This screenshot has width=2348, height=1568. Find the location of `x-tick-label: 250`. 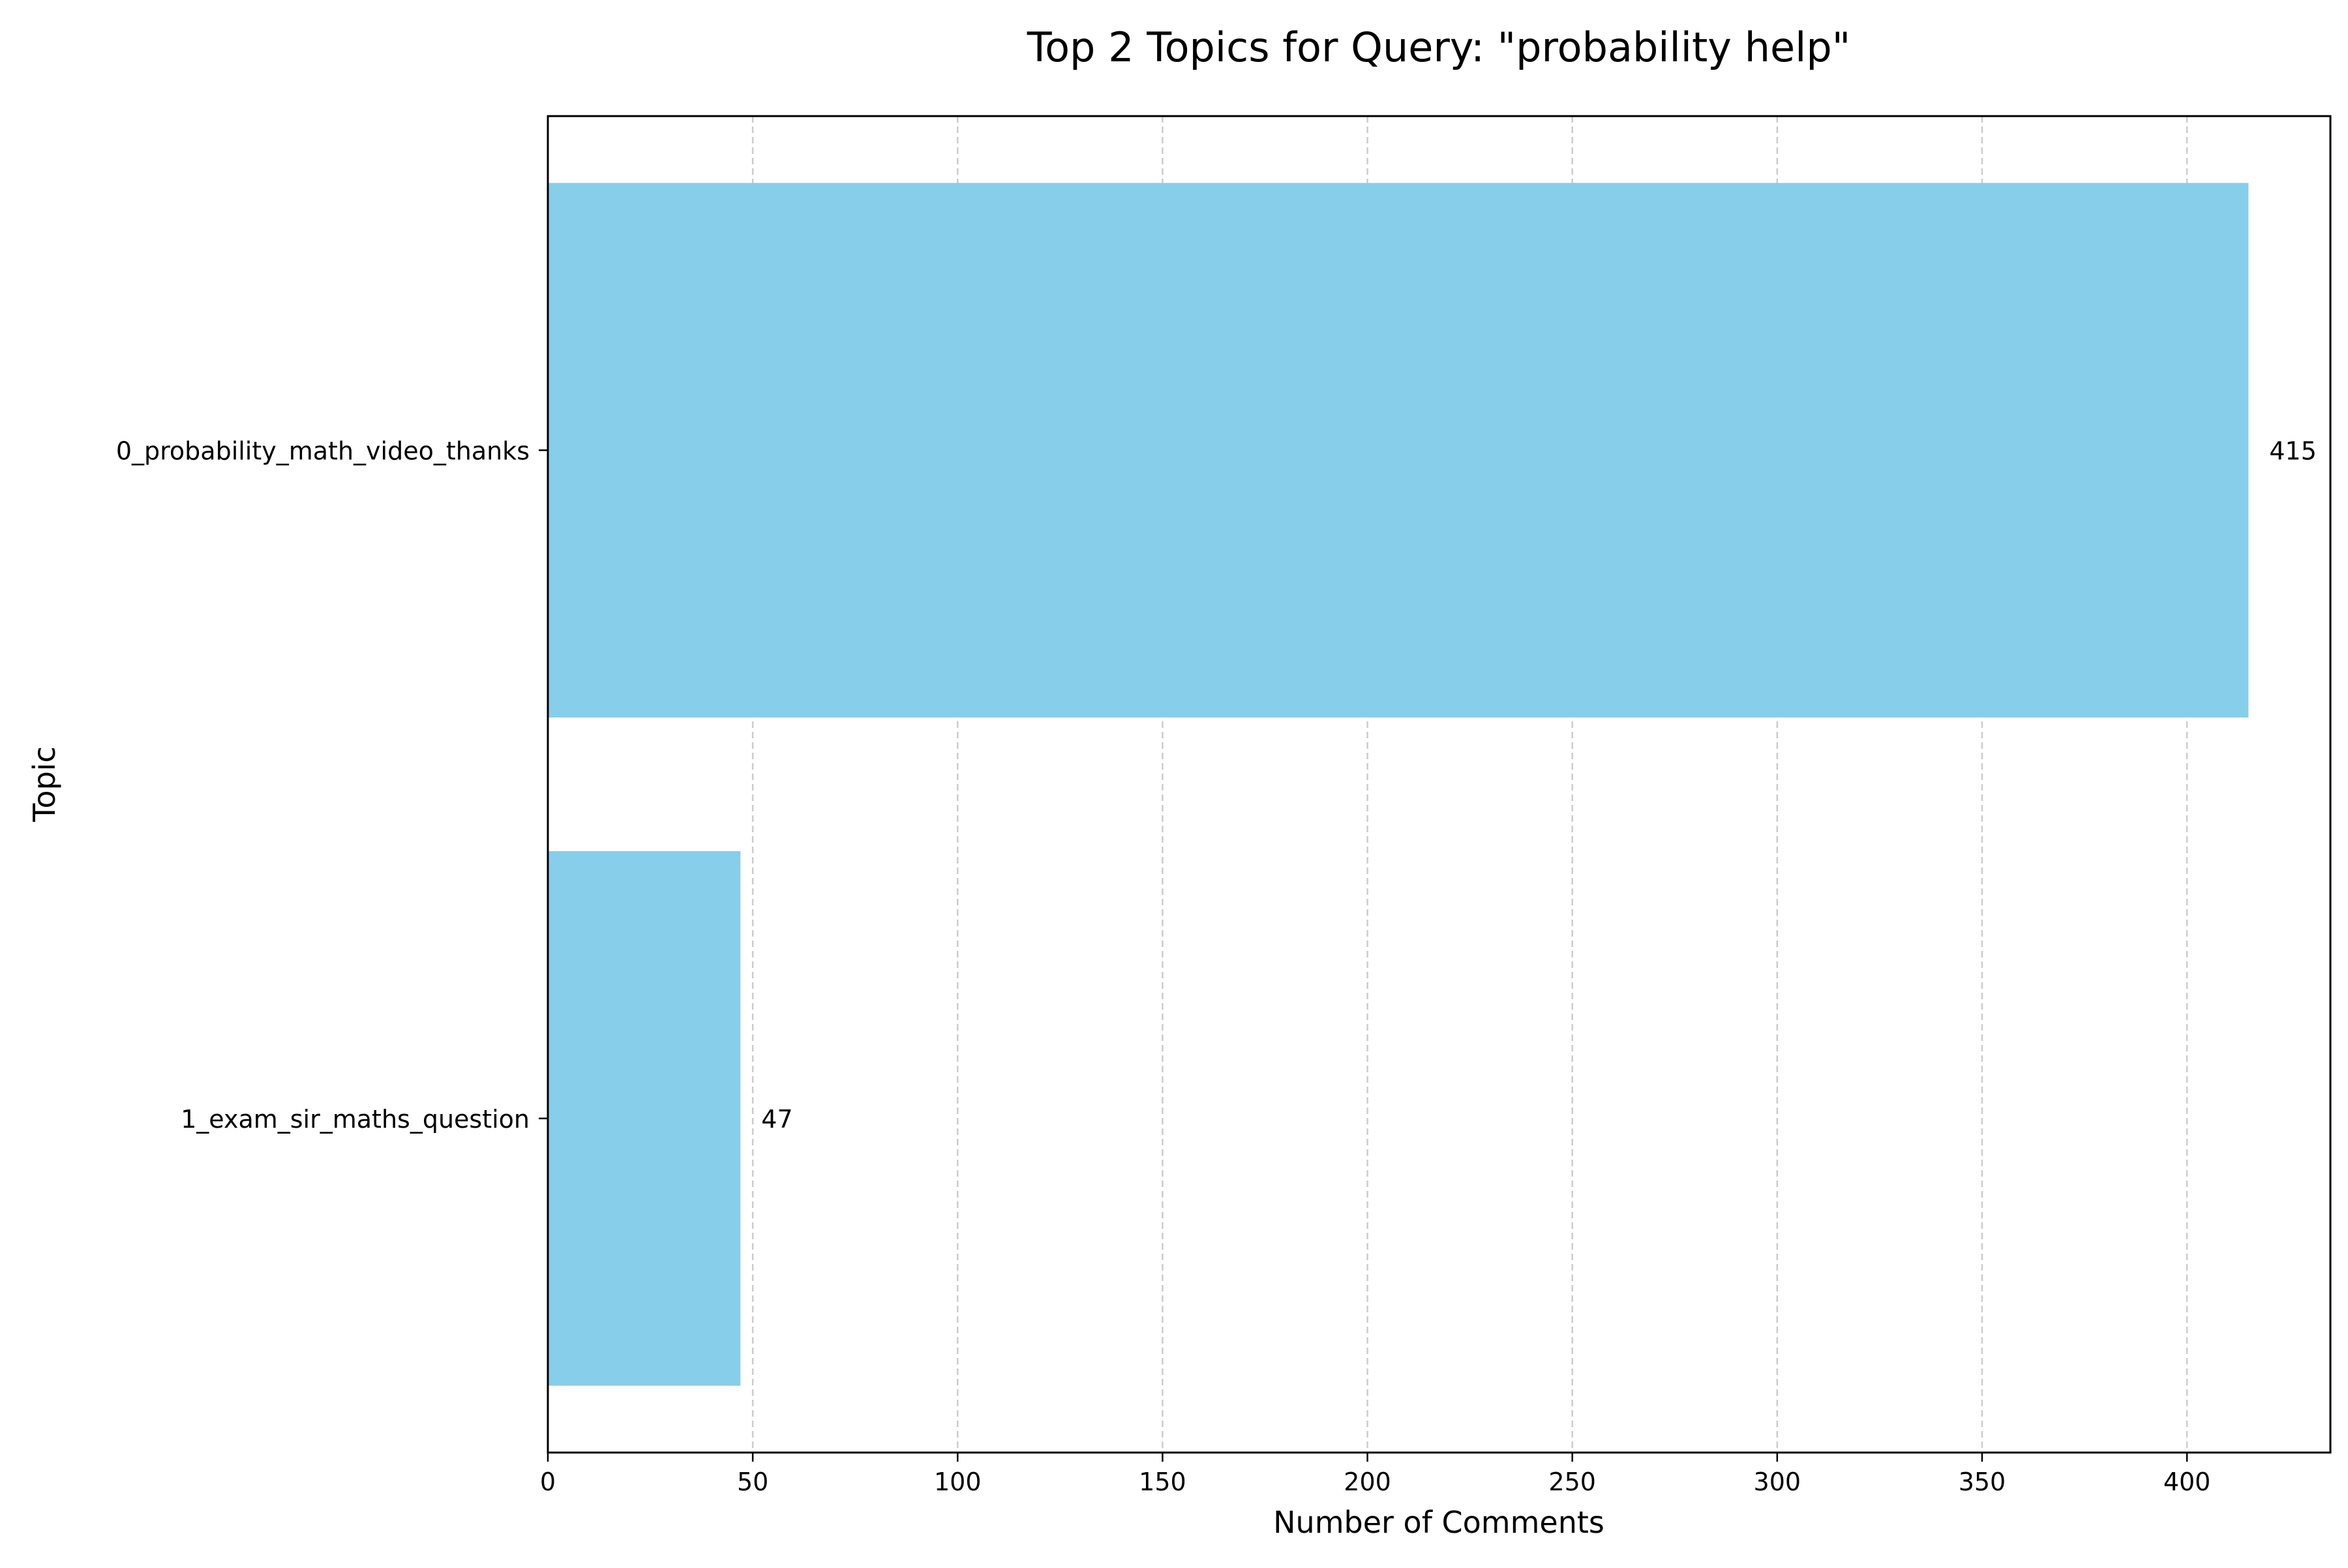

x-tick-label: 250 is located at coordinates (1572, 1482).